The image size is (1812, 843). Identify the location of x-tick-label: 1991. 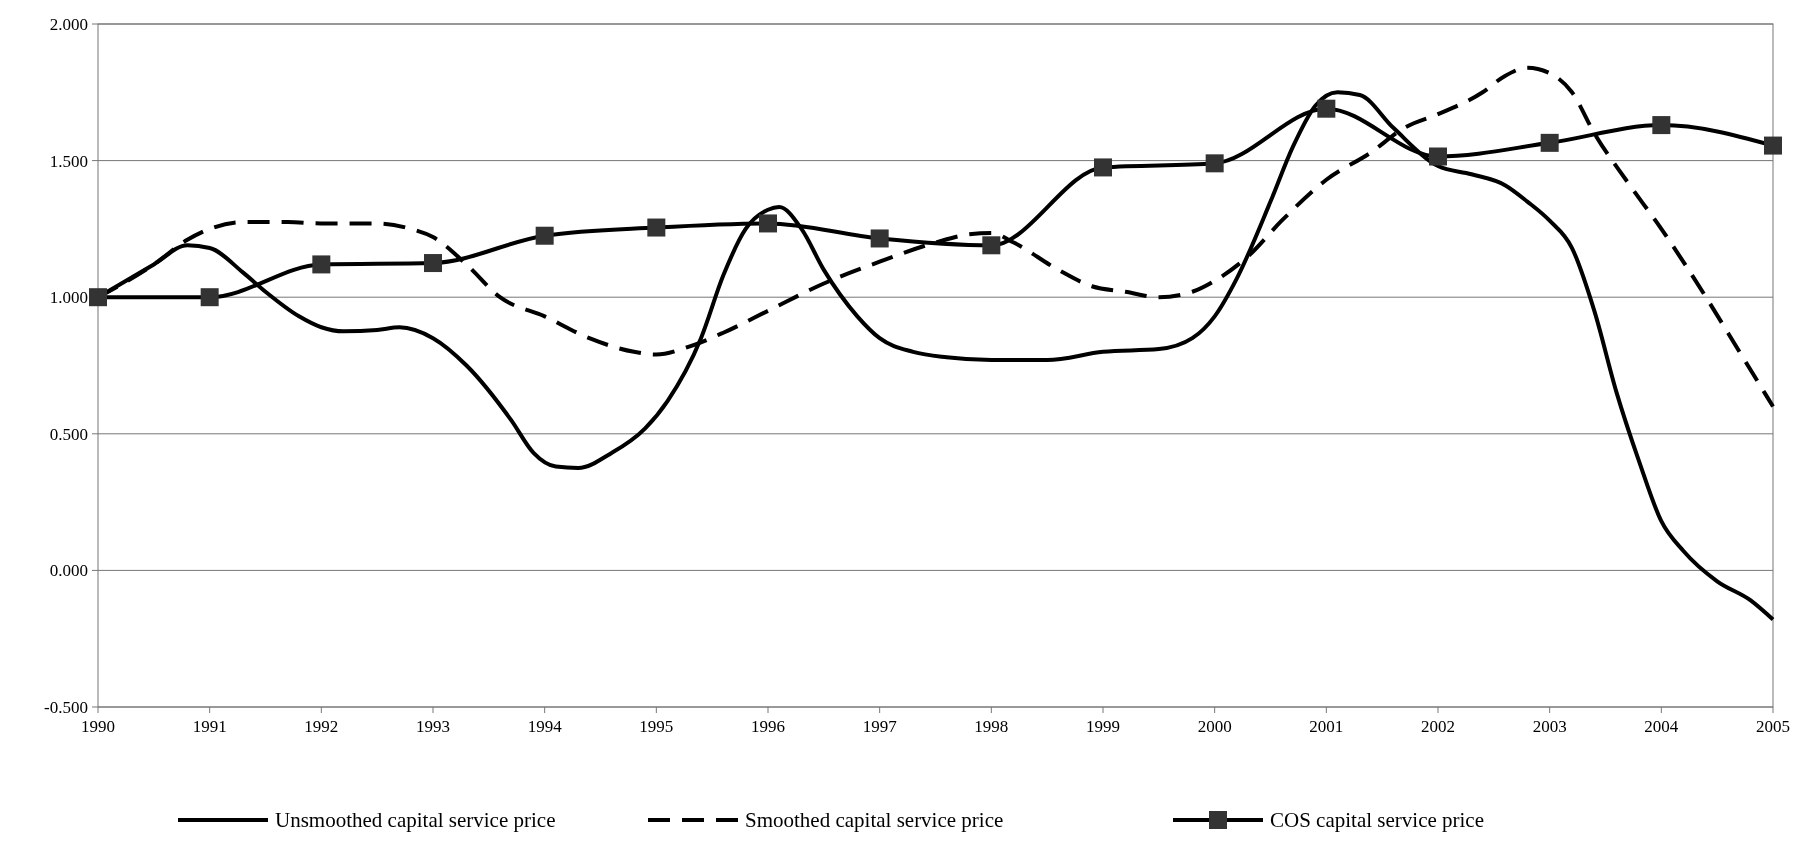
(209, 726).